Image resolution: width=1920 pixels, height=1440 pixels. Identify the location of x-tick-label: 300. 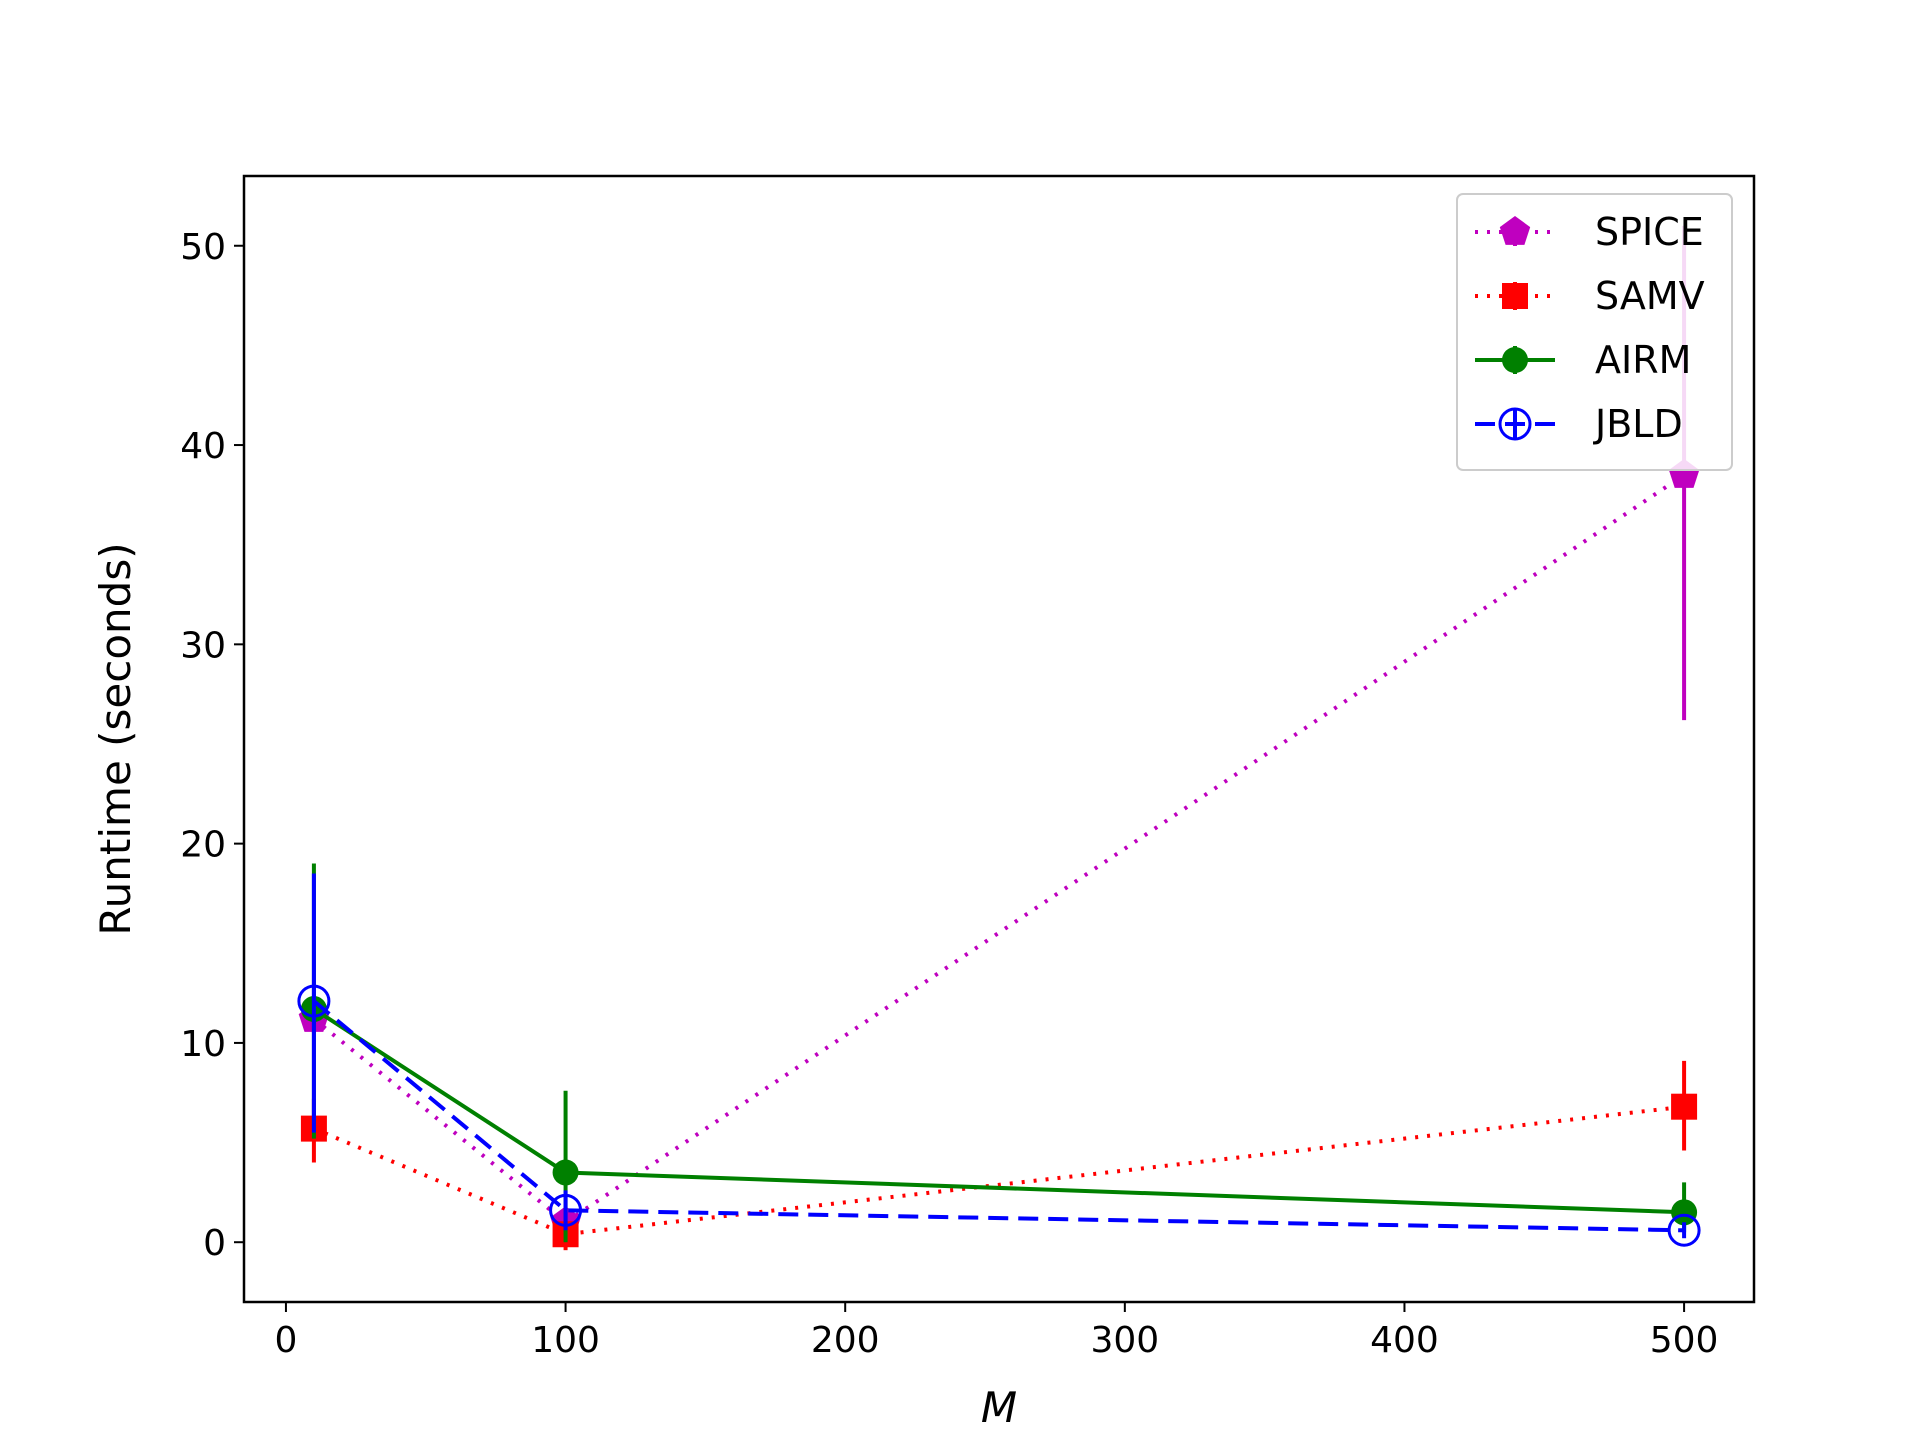
(1124, 1340).